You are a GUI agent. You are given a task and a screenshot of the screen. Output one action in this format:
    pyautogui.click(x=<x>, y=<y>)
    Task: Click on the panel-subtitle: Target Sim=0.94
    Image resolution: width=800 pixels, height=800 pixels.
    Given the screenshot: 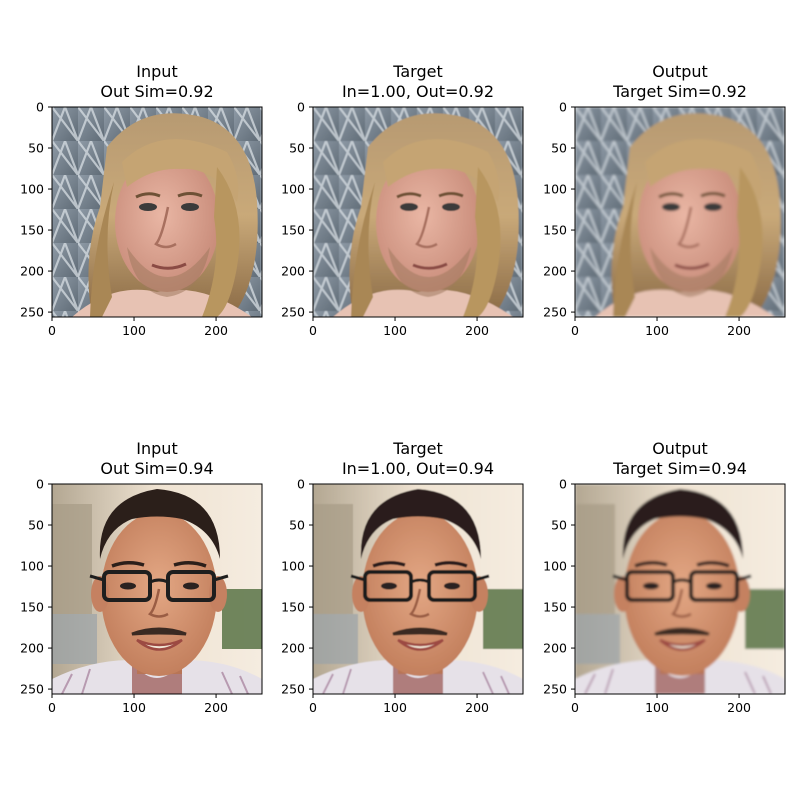 What is the action you would take?
    pyautogui.click(x=679, y=468)
    